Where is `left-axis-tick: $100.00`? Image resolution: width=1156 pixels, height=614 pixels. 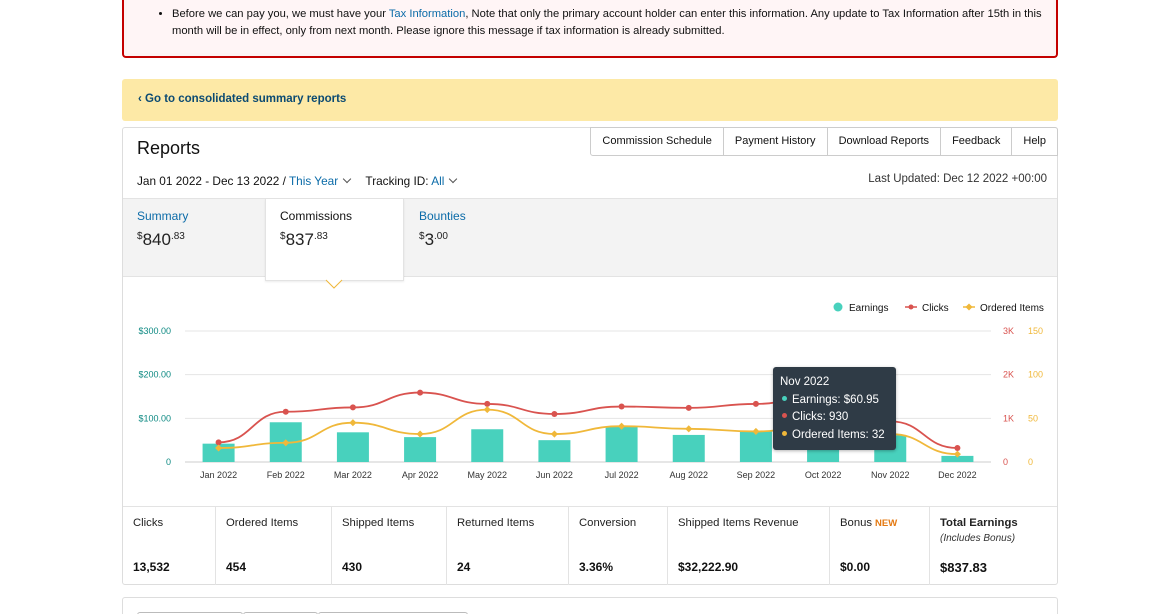
left-axis-tick: $100.00 is located at coordinates (154, 418).